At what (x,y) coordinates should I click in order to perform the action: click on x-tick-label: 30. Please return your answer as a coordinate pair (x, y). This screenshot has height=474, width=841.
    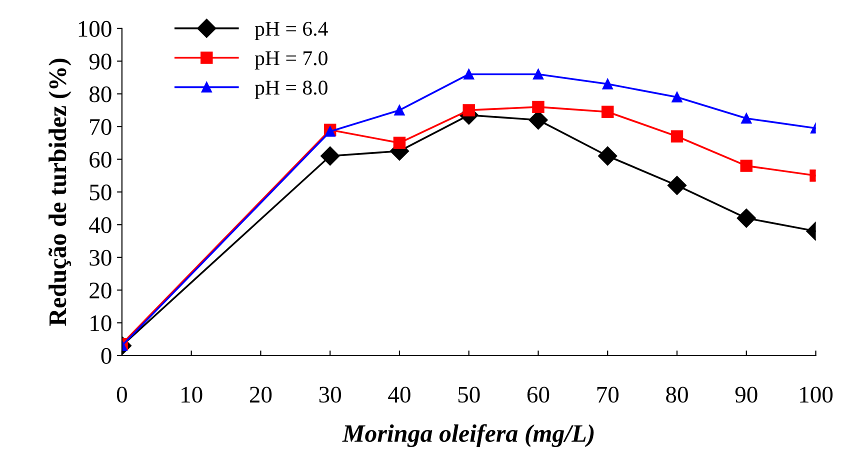
    Looking at the image, I should click on (330, 394).